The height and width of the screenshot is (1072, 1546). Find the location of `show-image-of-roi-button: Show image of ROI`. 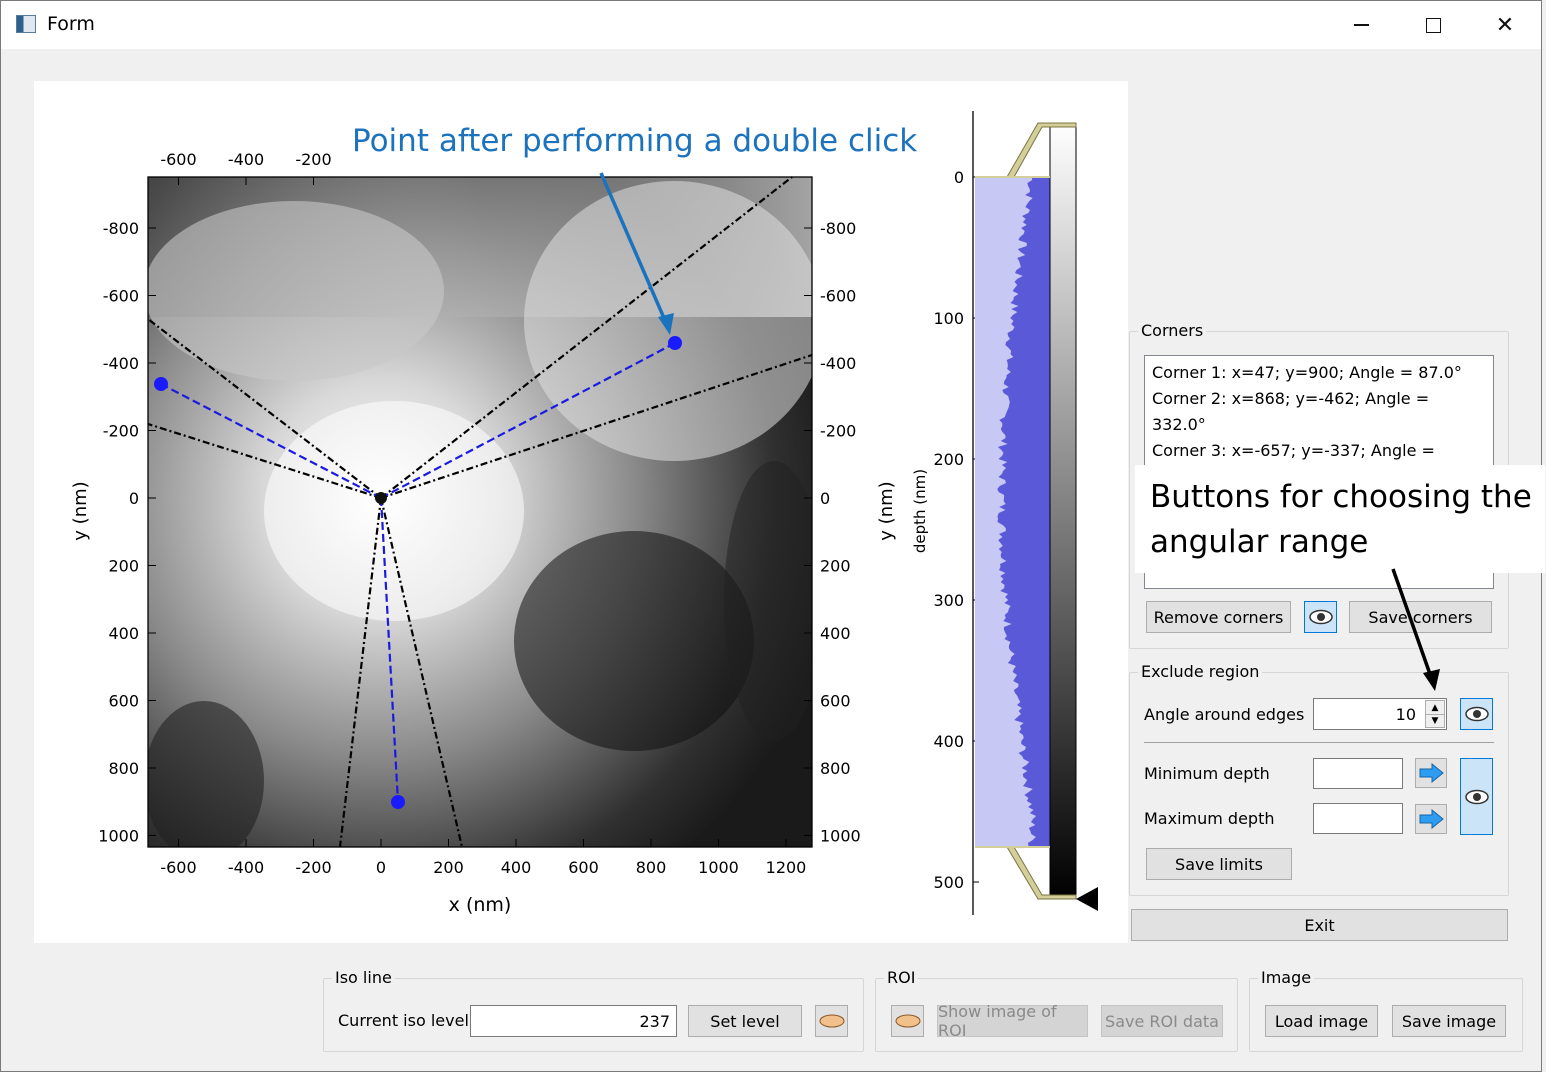

show-image-of-roi-button: Show image of ROI is located at coordinates (1012, 1021).